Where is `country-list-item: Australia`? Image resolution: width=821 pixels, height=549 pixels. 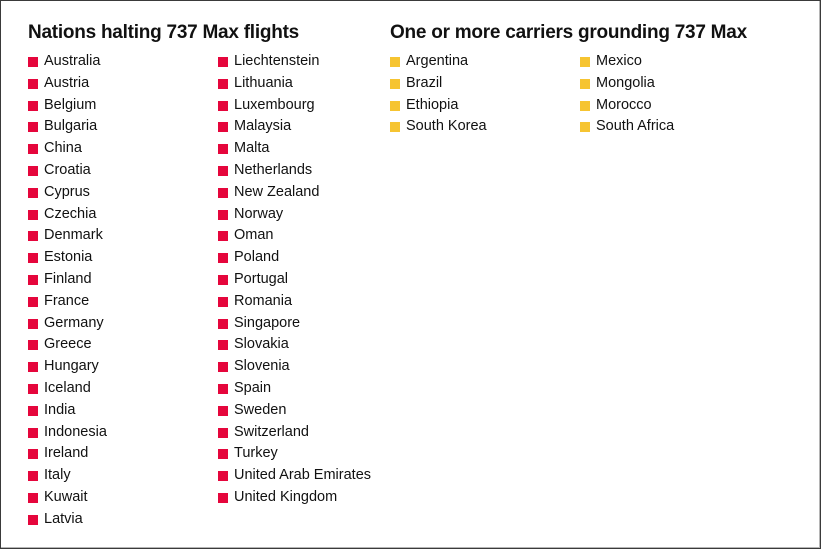 country-list-item: Australia is located at coordinates (67, 62).